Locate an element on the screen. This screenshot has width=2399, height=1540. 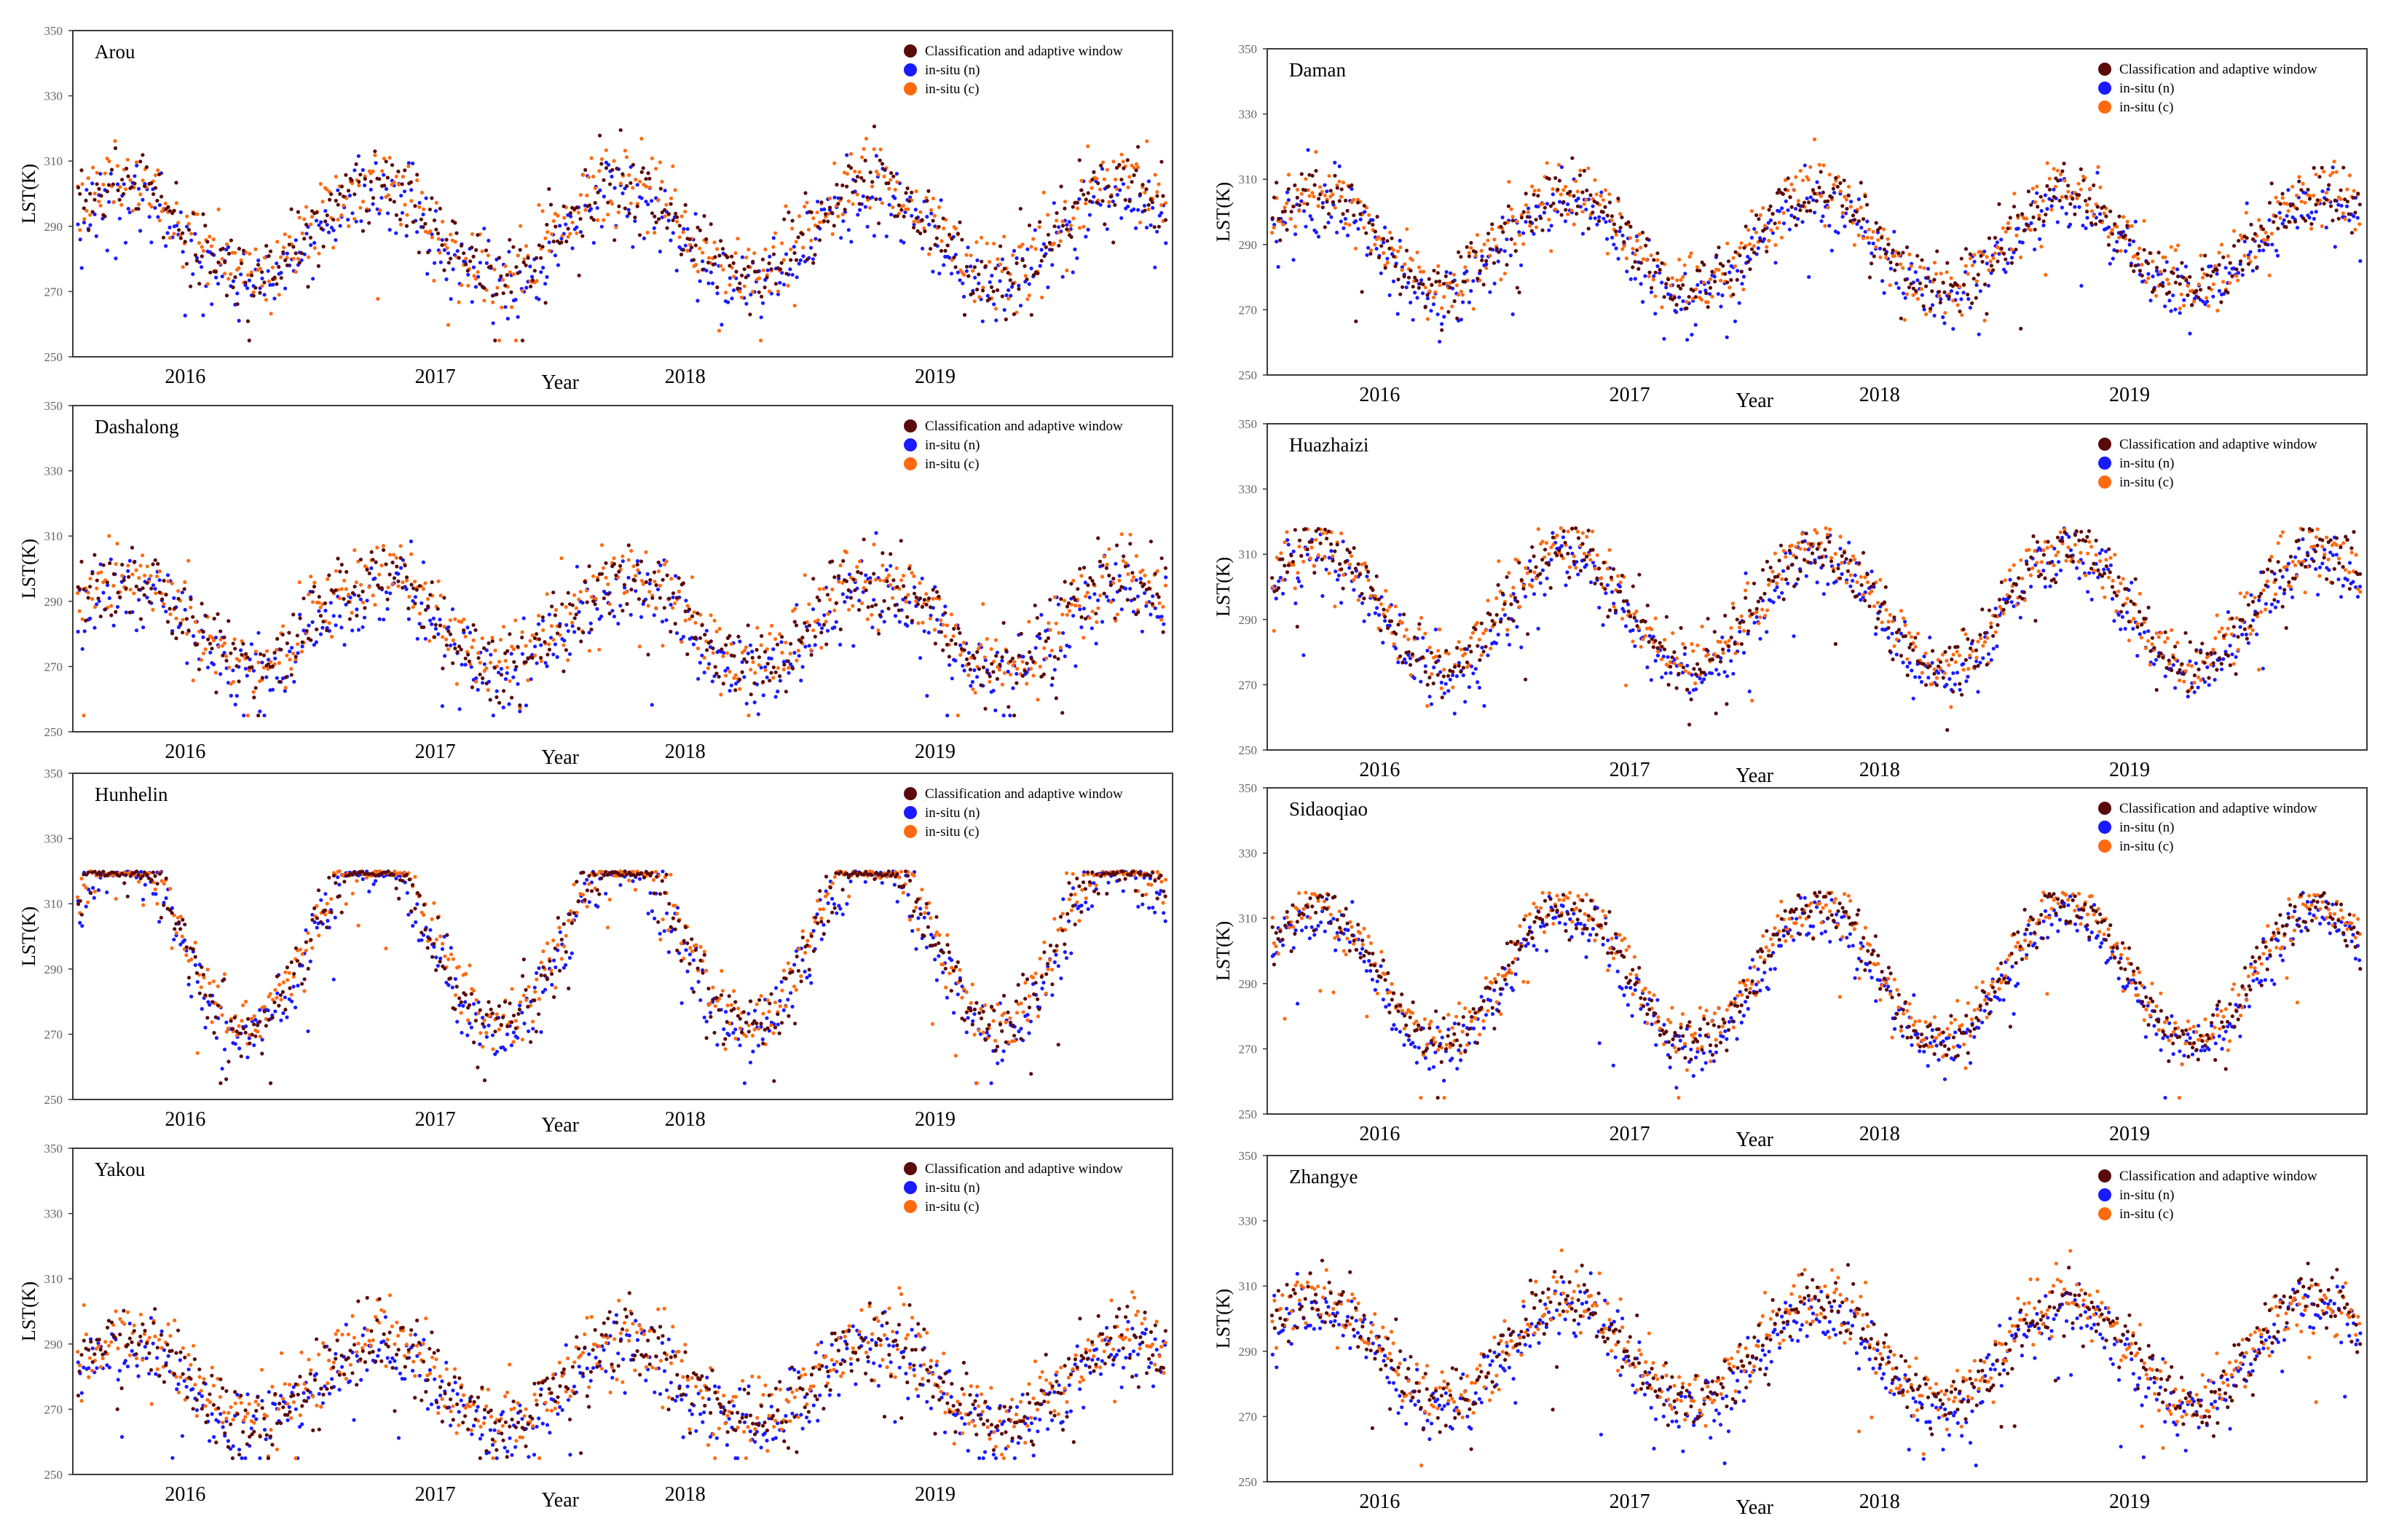
x-tick-label: 2016 is located at coordinates (185, 377).